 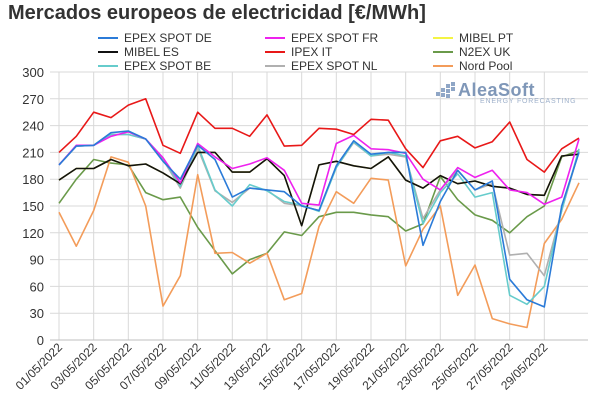 I want to click on y-tick-label: 240, so click(x=33, y=126).